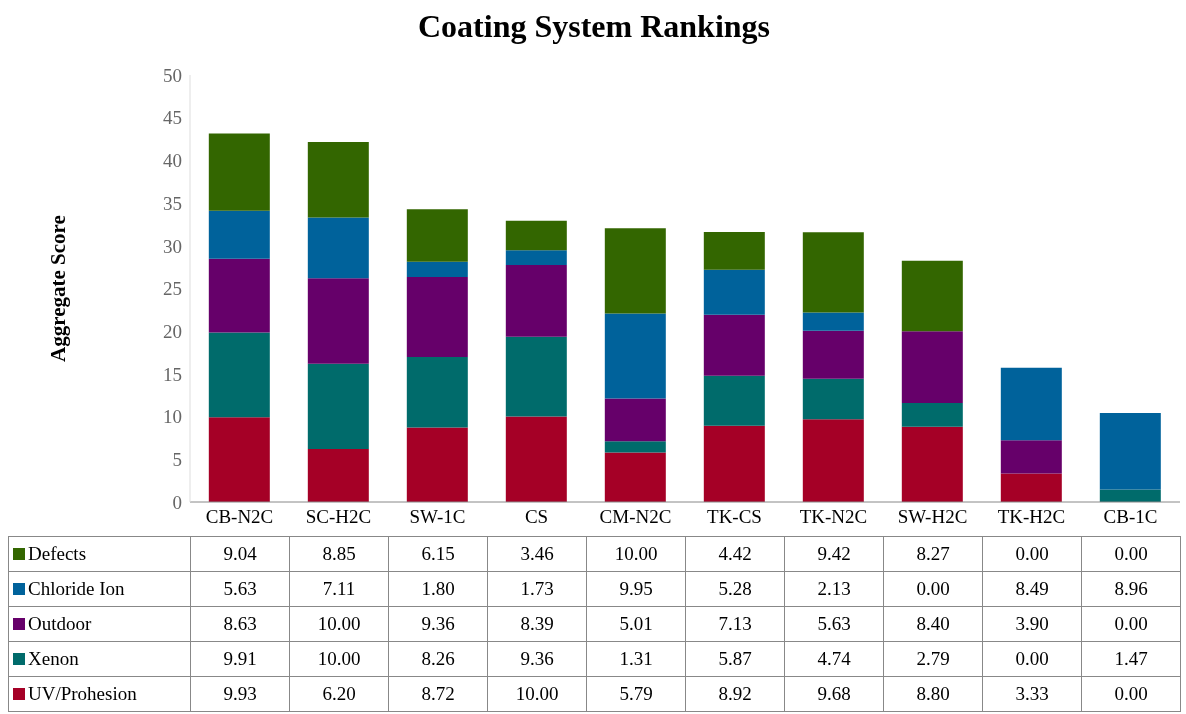 This screenshot has width=1186, height=714. Describe the element at coordinates (1131, 589) in the screenshot. I see `data-label: 8.96` at that location.